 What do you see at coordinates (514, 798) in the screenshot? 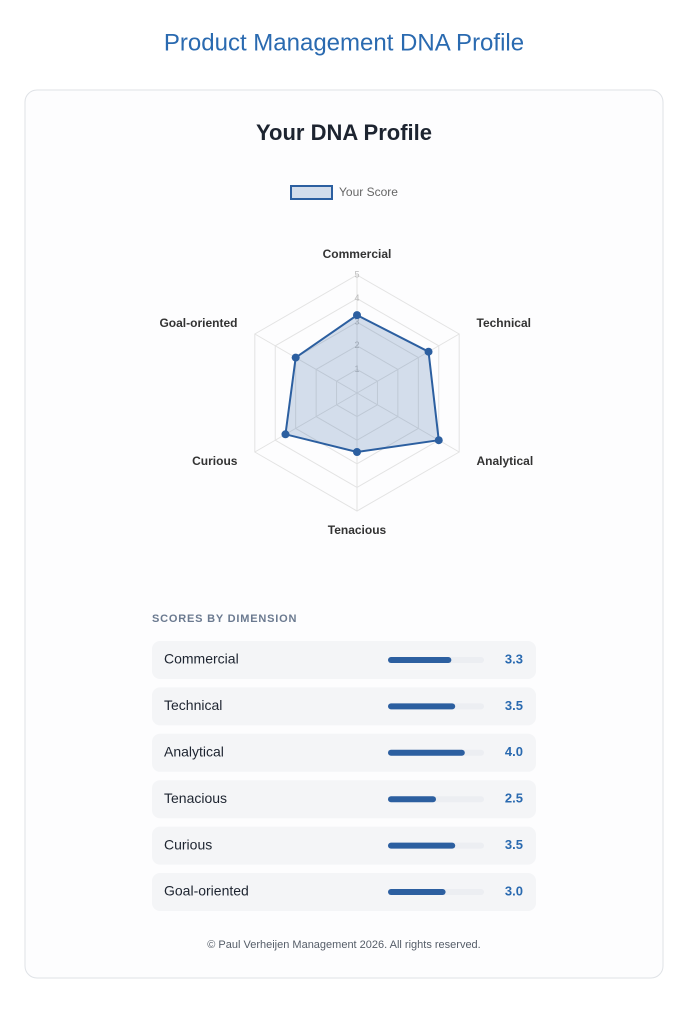
I see `score-value: 2.5` at bounding box center [514, 798].